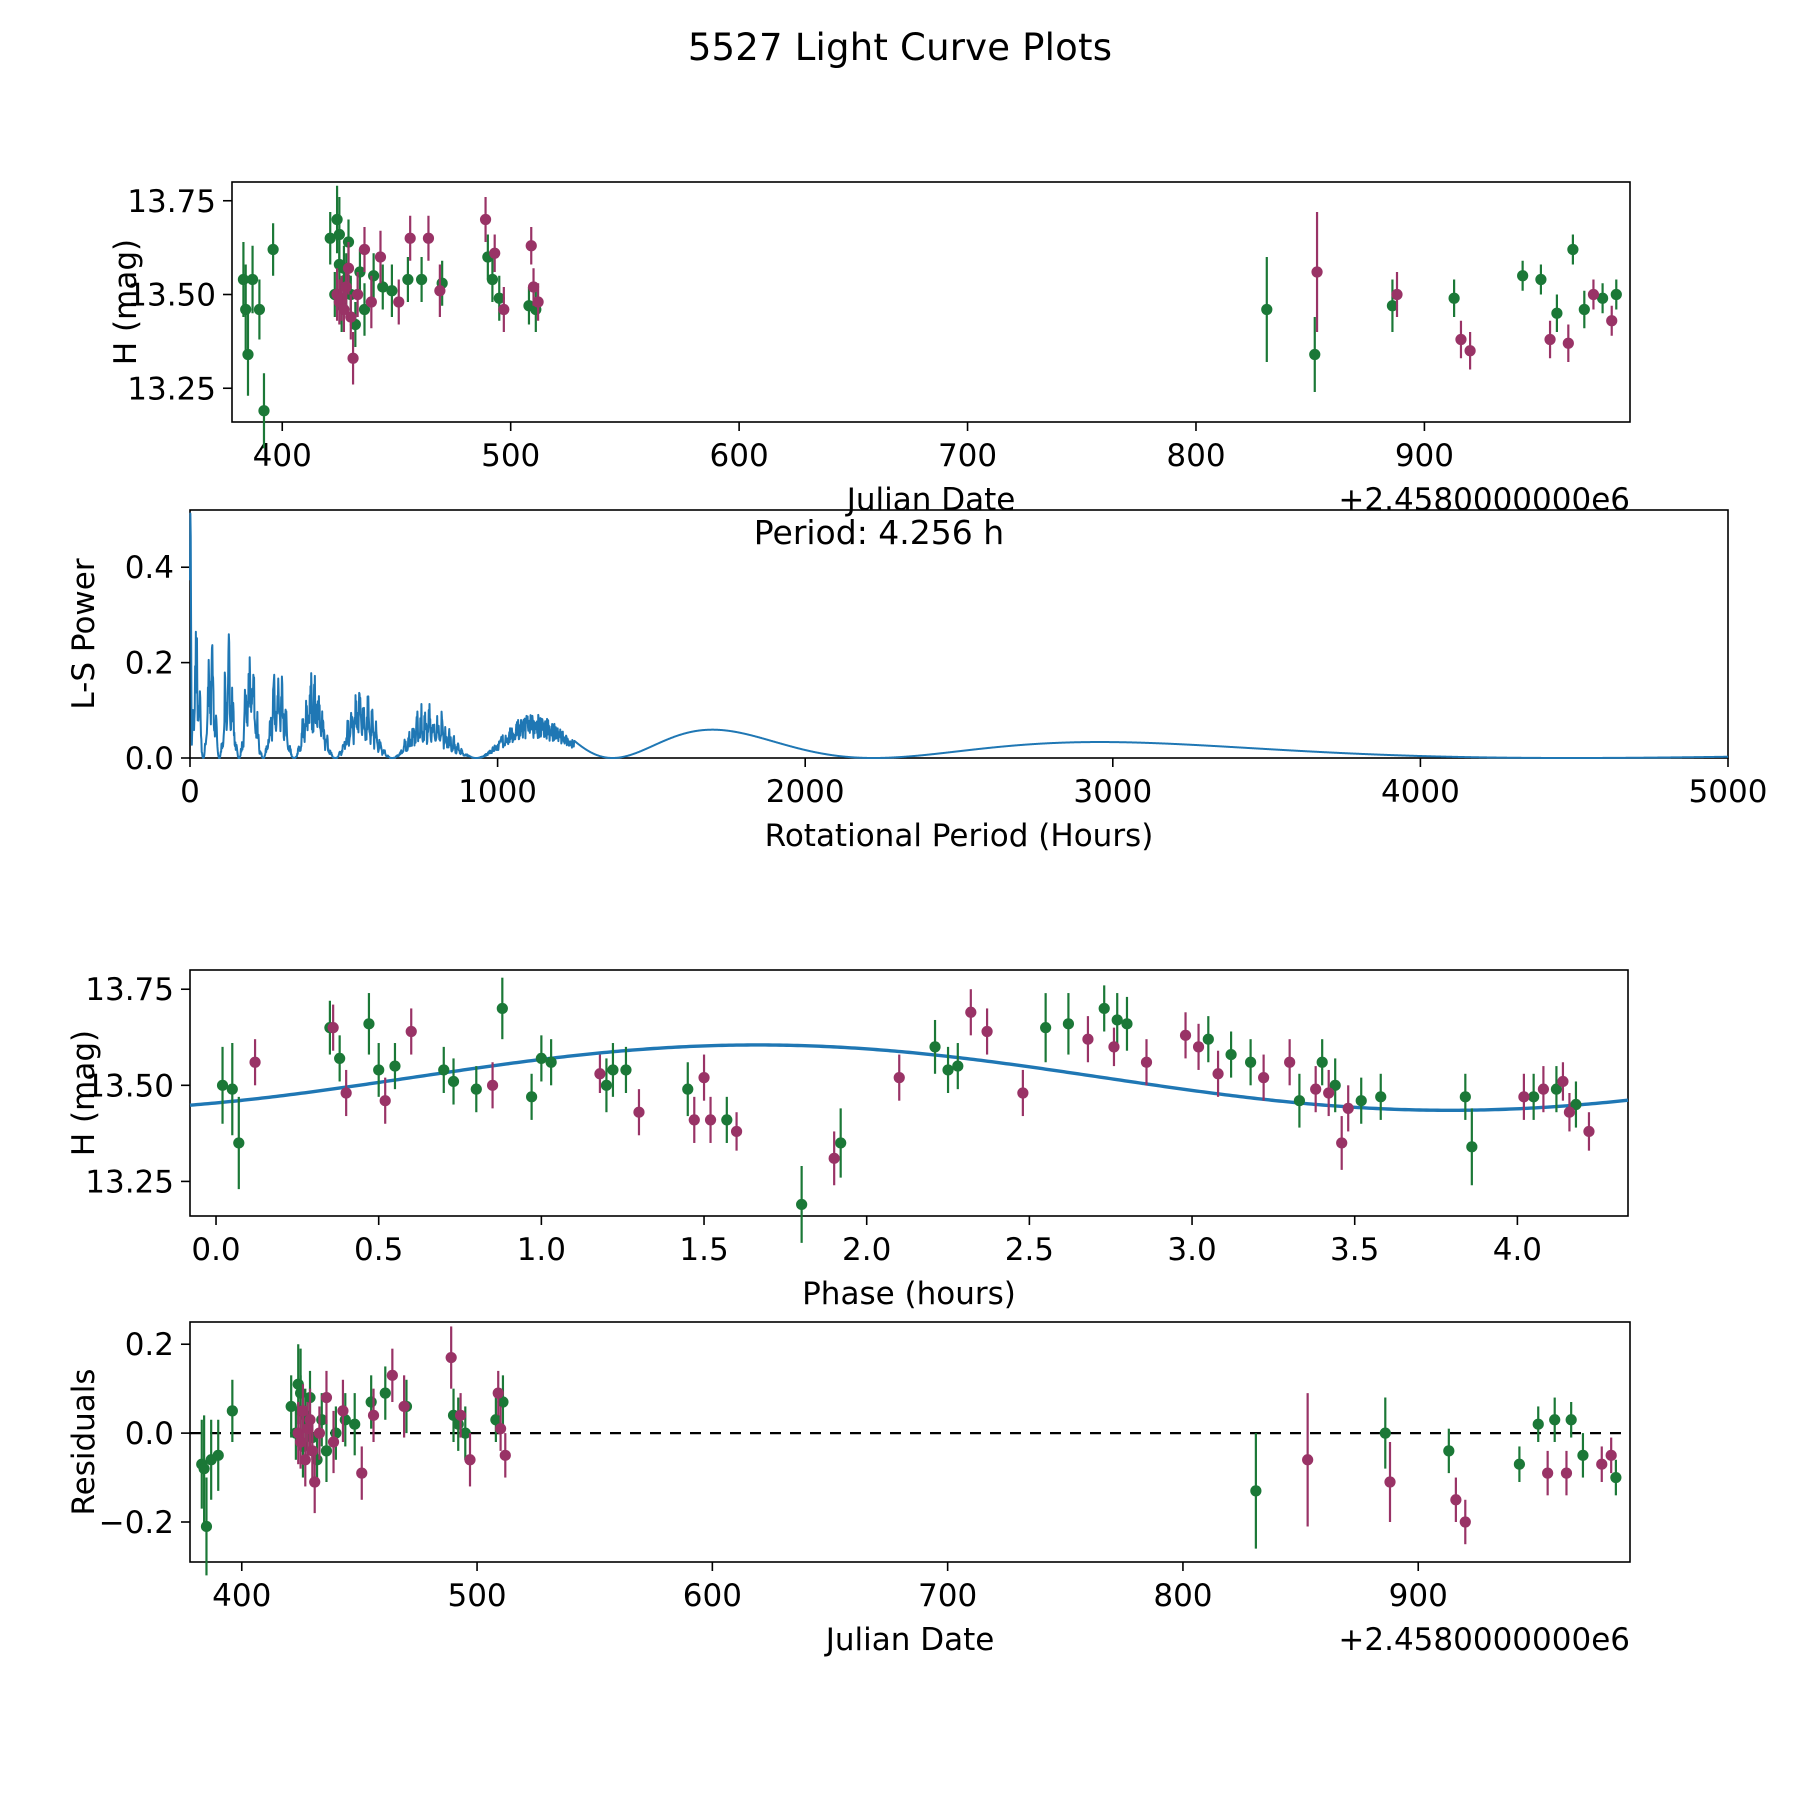 The image size is (1800, 1800). I want to click on x-tick-label: 800, so click(1182, 1596).